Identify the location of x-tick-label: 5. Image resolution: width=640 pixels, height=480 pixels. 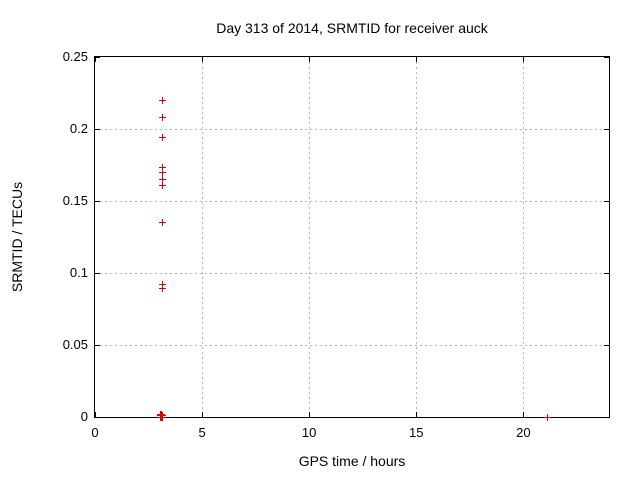
(202, 432).